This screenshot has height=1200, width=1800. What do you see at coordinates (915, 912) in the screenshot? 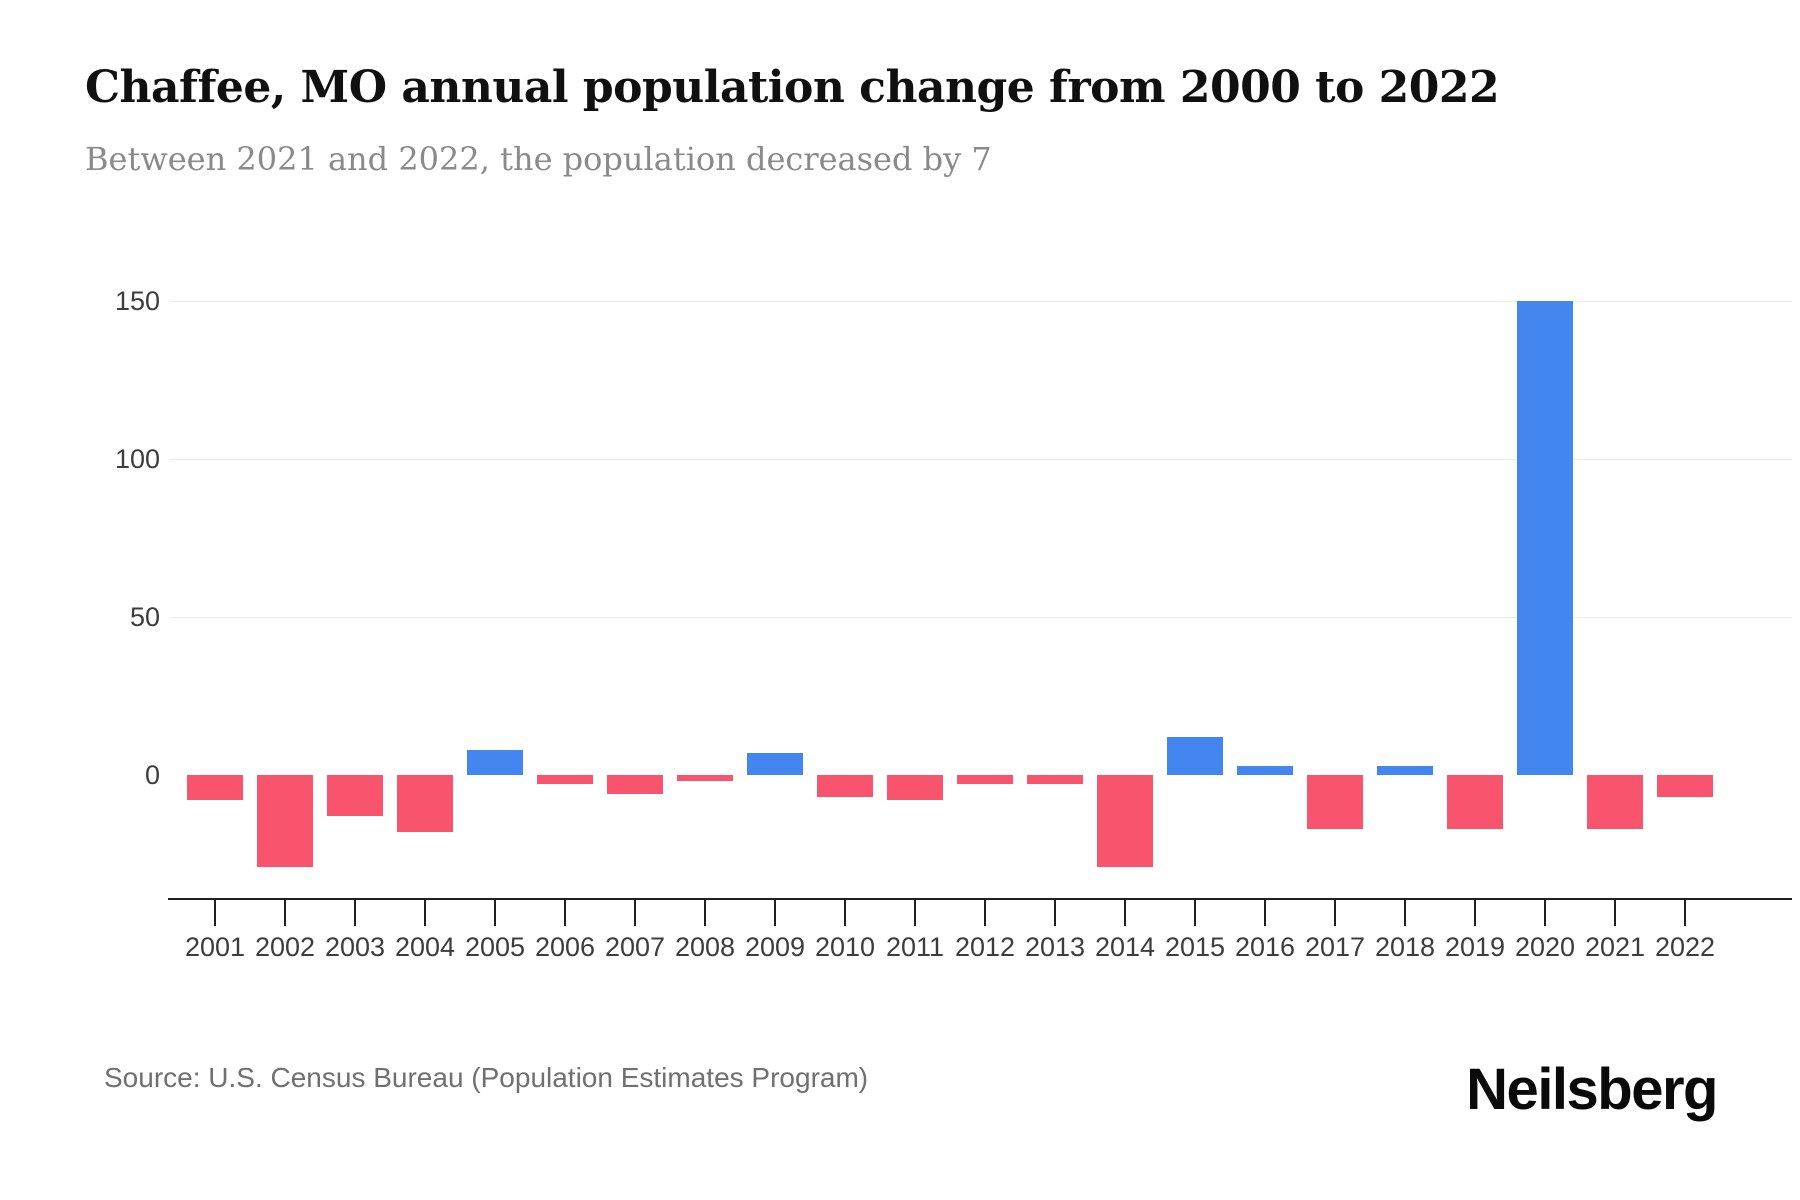
I see `x-tick-2011` at bounding box center [915, 912].